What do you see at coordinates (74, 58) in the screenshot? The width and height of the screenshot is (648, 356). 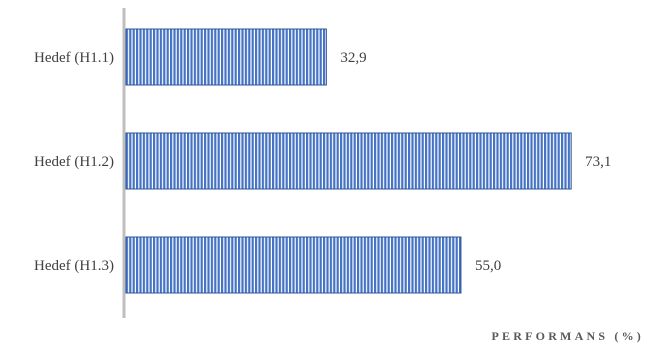 I see `category-label: Hedef (H1.1)` at bounding box center [74, 58].